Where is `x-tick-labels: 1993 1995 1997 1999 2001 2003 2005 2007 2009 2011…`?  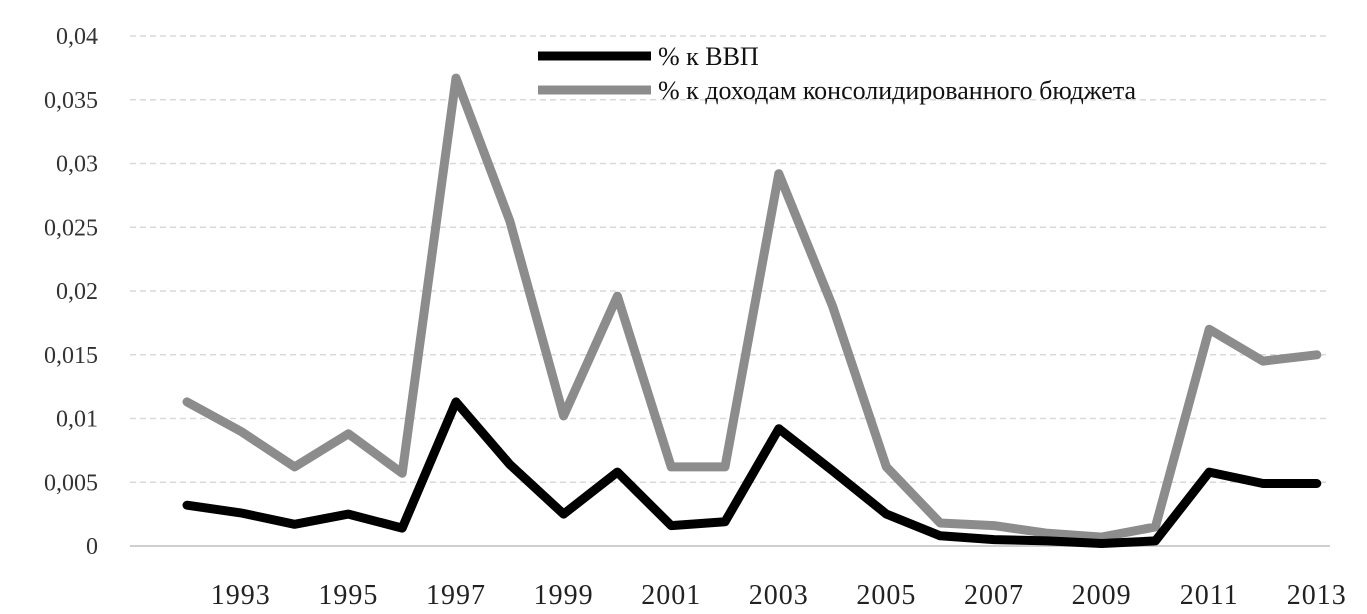
x-tick-labels: 1993 1995 1997 1999 2001 2003 2005 2007 2009 2011… is located at coordinates (779, 595).